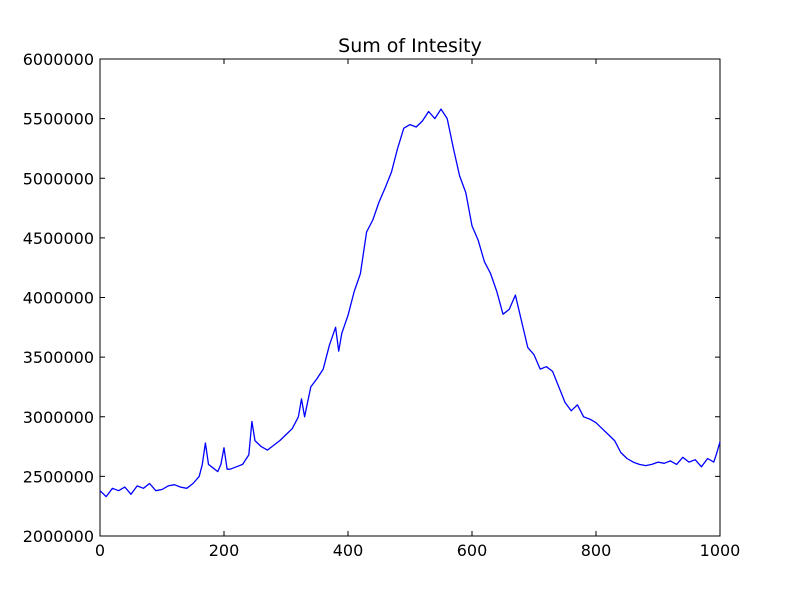 This screenshot has width=800, height=595. Describe the element at coordinates (472, 550) in the screenshot. I see `x-tick-label: 600` at that location.